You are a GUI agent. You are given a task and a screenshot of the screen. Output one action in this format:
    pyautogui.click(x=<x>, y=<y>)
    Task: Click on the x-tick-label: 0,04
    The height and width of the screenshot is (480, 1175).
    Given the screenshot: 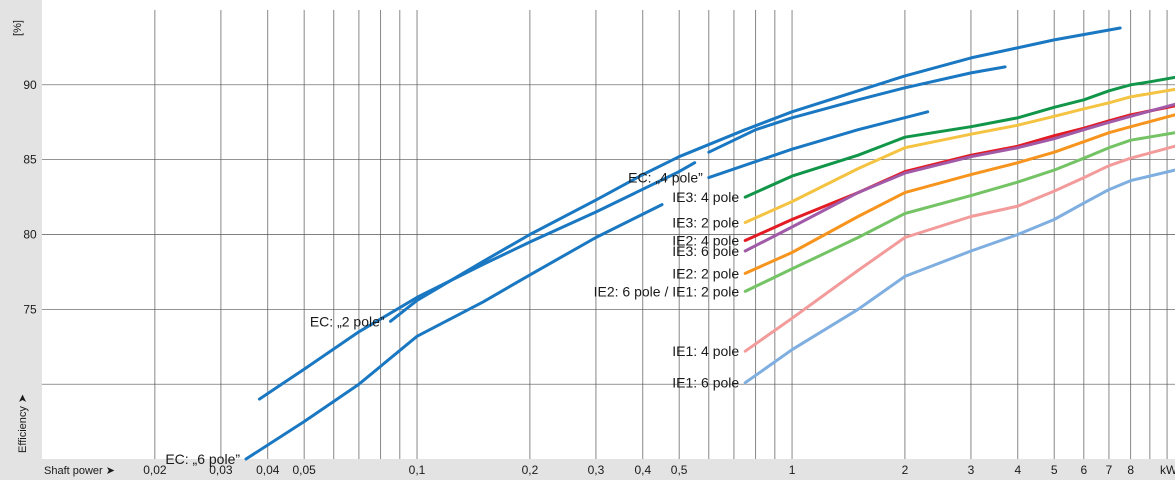 What is the action you would take?
    pyautogui.click(x=268, y=470)
    